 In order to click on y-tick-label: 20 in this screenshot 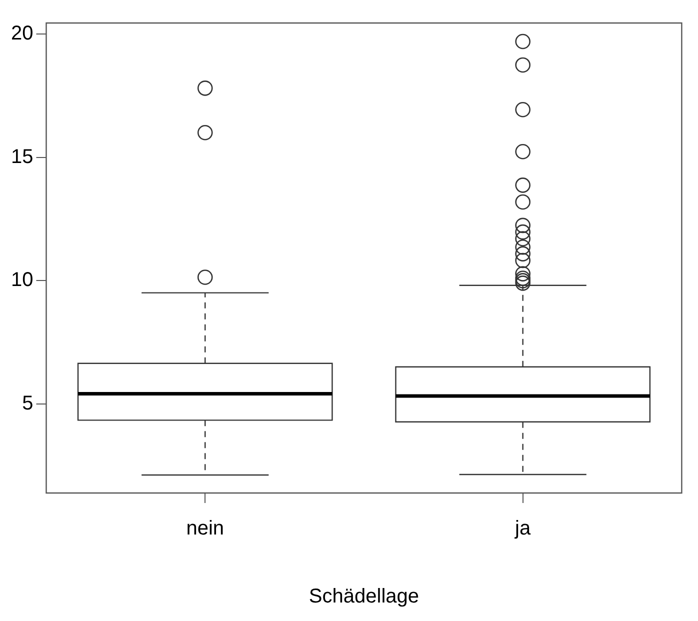, I will do `click(22, 33)`.